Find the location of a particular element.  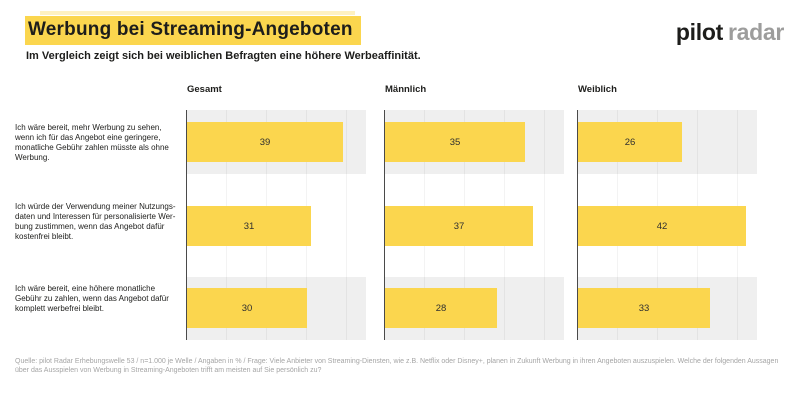

bar-gesamt-statement-3: 30 is located at coordinates (247, 308).